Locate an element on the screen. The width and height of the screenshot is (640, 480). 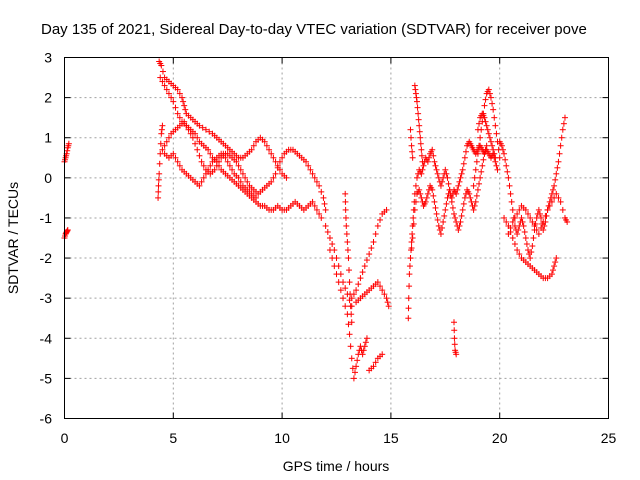
y-tick-label: 0 is located at coordinates (48, 178).